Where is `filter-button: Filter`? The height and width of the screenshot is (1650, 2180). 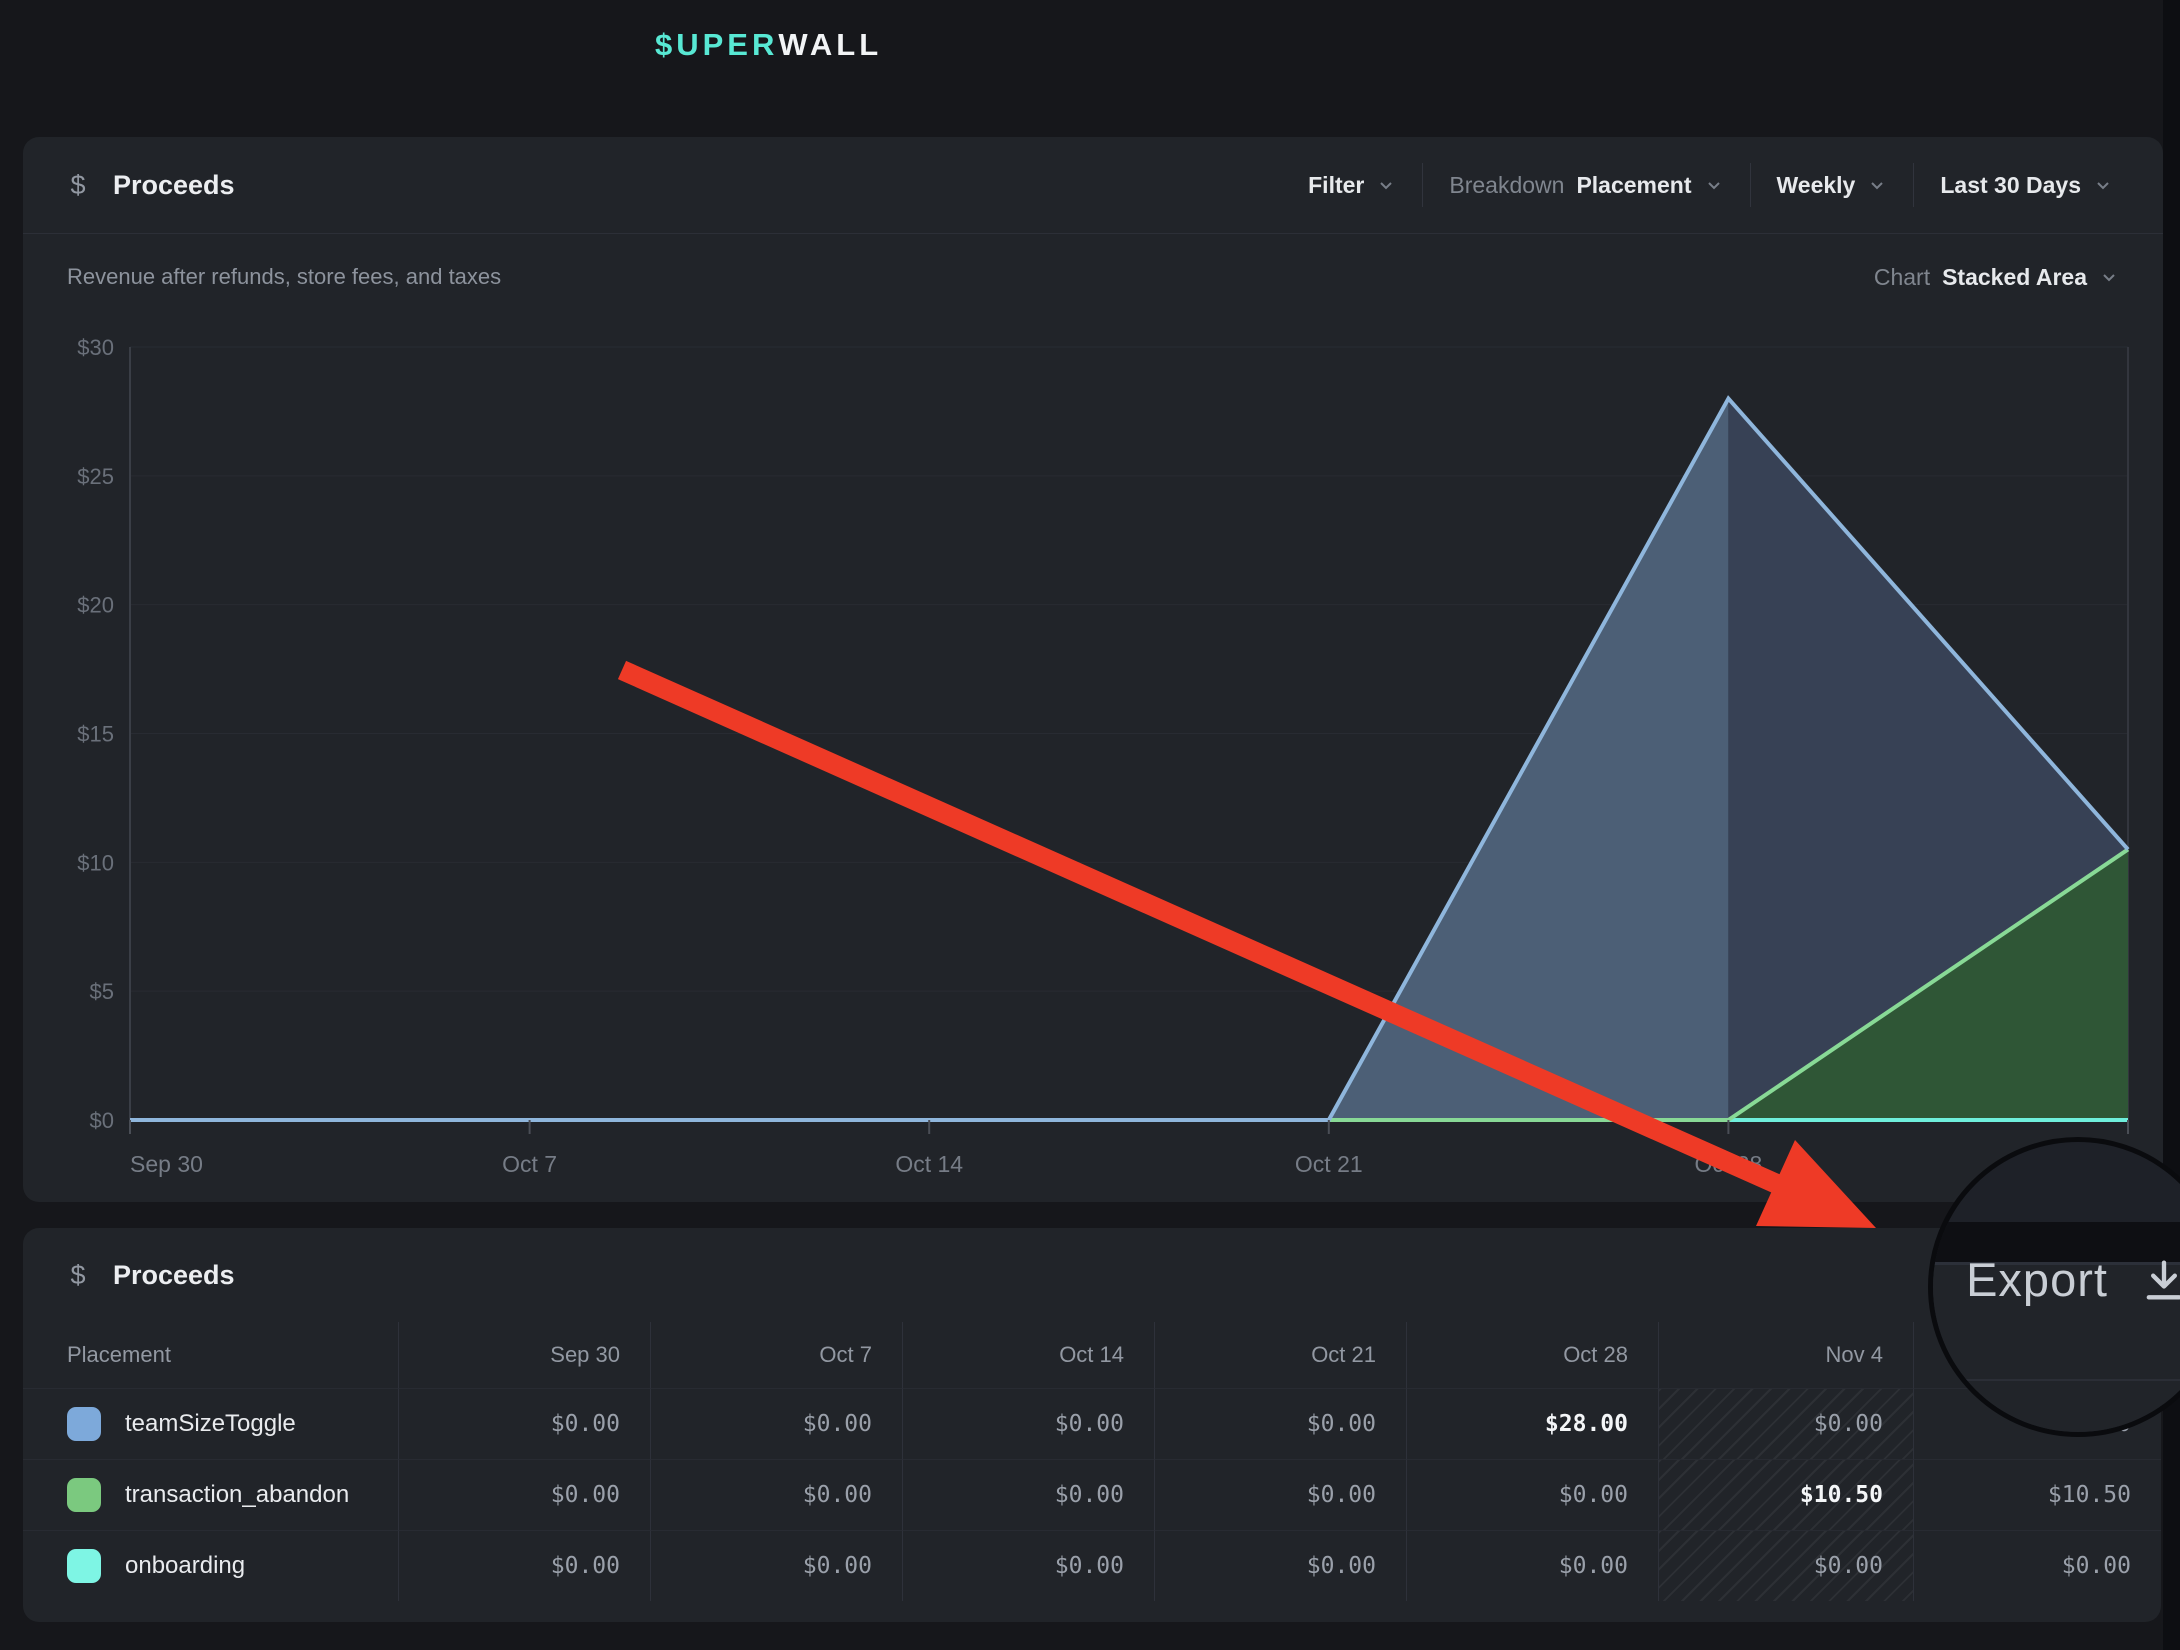 filter-button: Filter is located at coordinates (1352, 185).